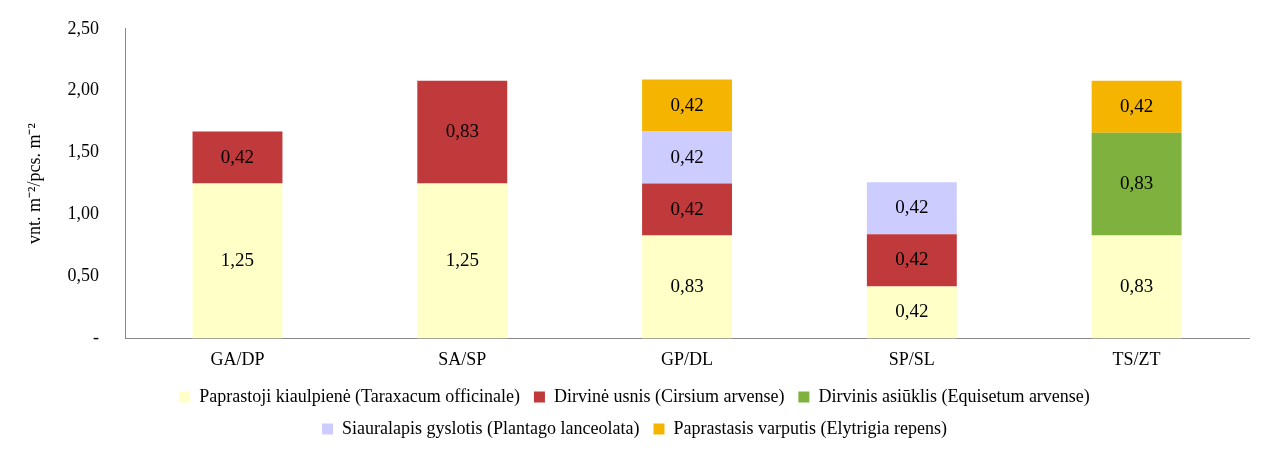 The image size is (1279, 453). What do you see at coordinates (83, 89) in the screenshot?
I see `y-tick-label: 2,00` at bounding box center [83, 89].